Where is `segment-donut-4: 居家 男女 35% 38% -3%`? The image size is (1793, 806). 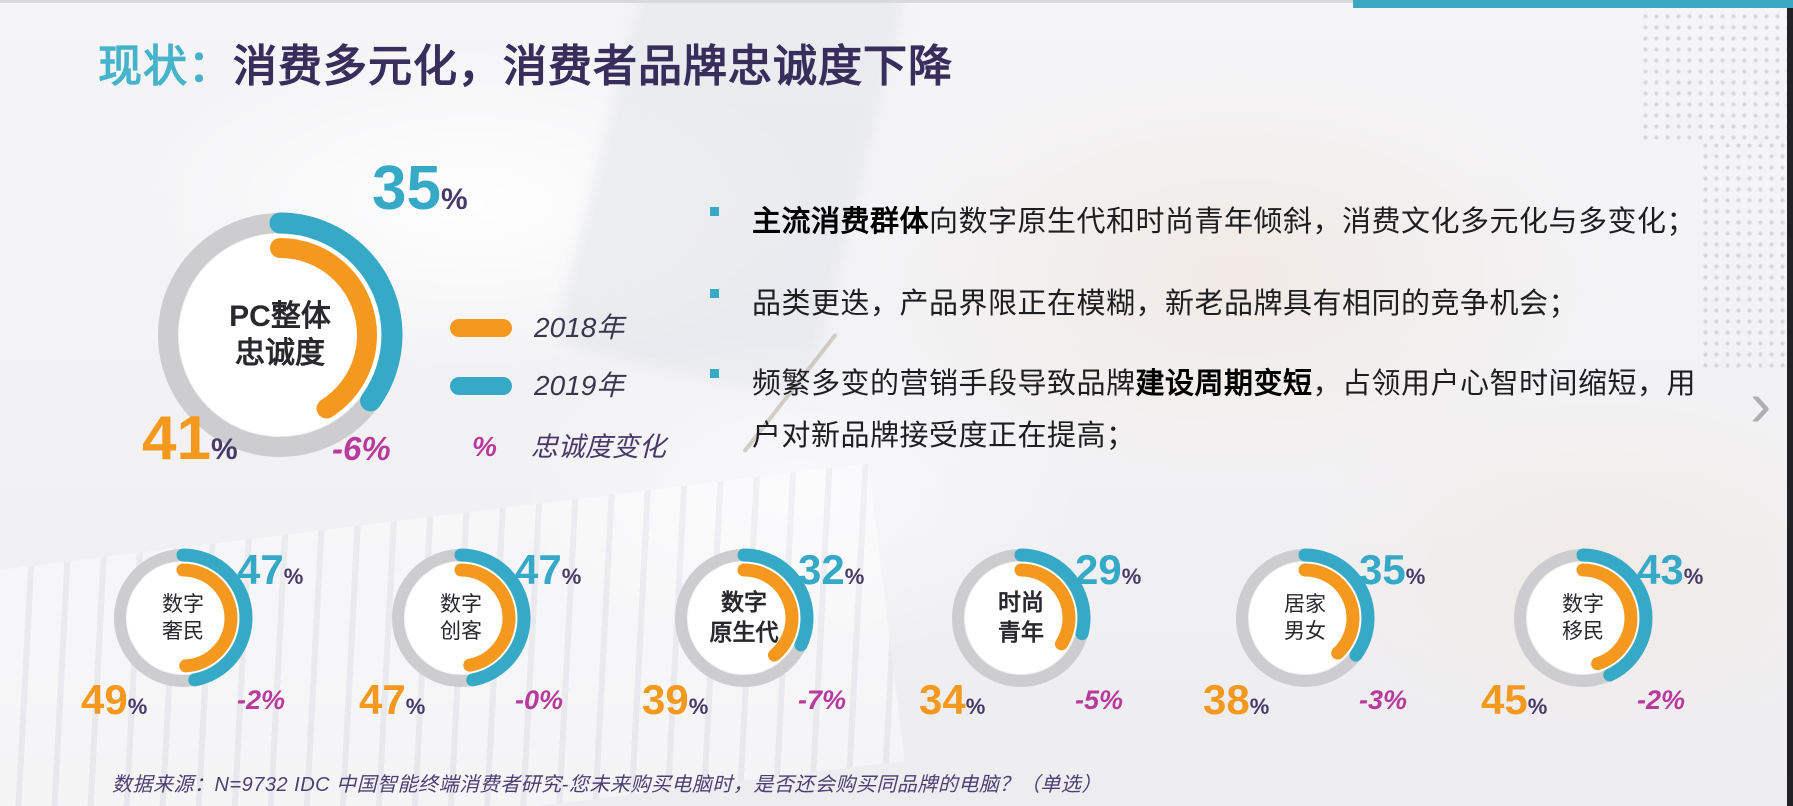
segment-donut-4: 居家 男女 35% 38% -3% is located at coordinates (1315, 632).